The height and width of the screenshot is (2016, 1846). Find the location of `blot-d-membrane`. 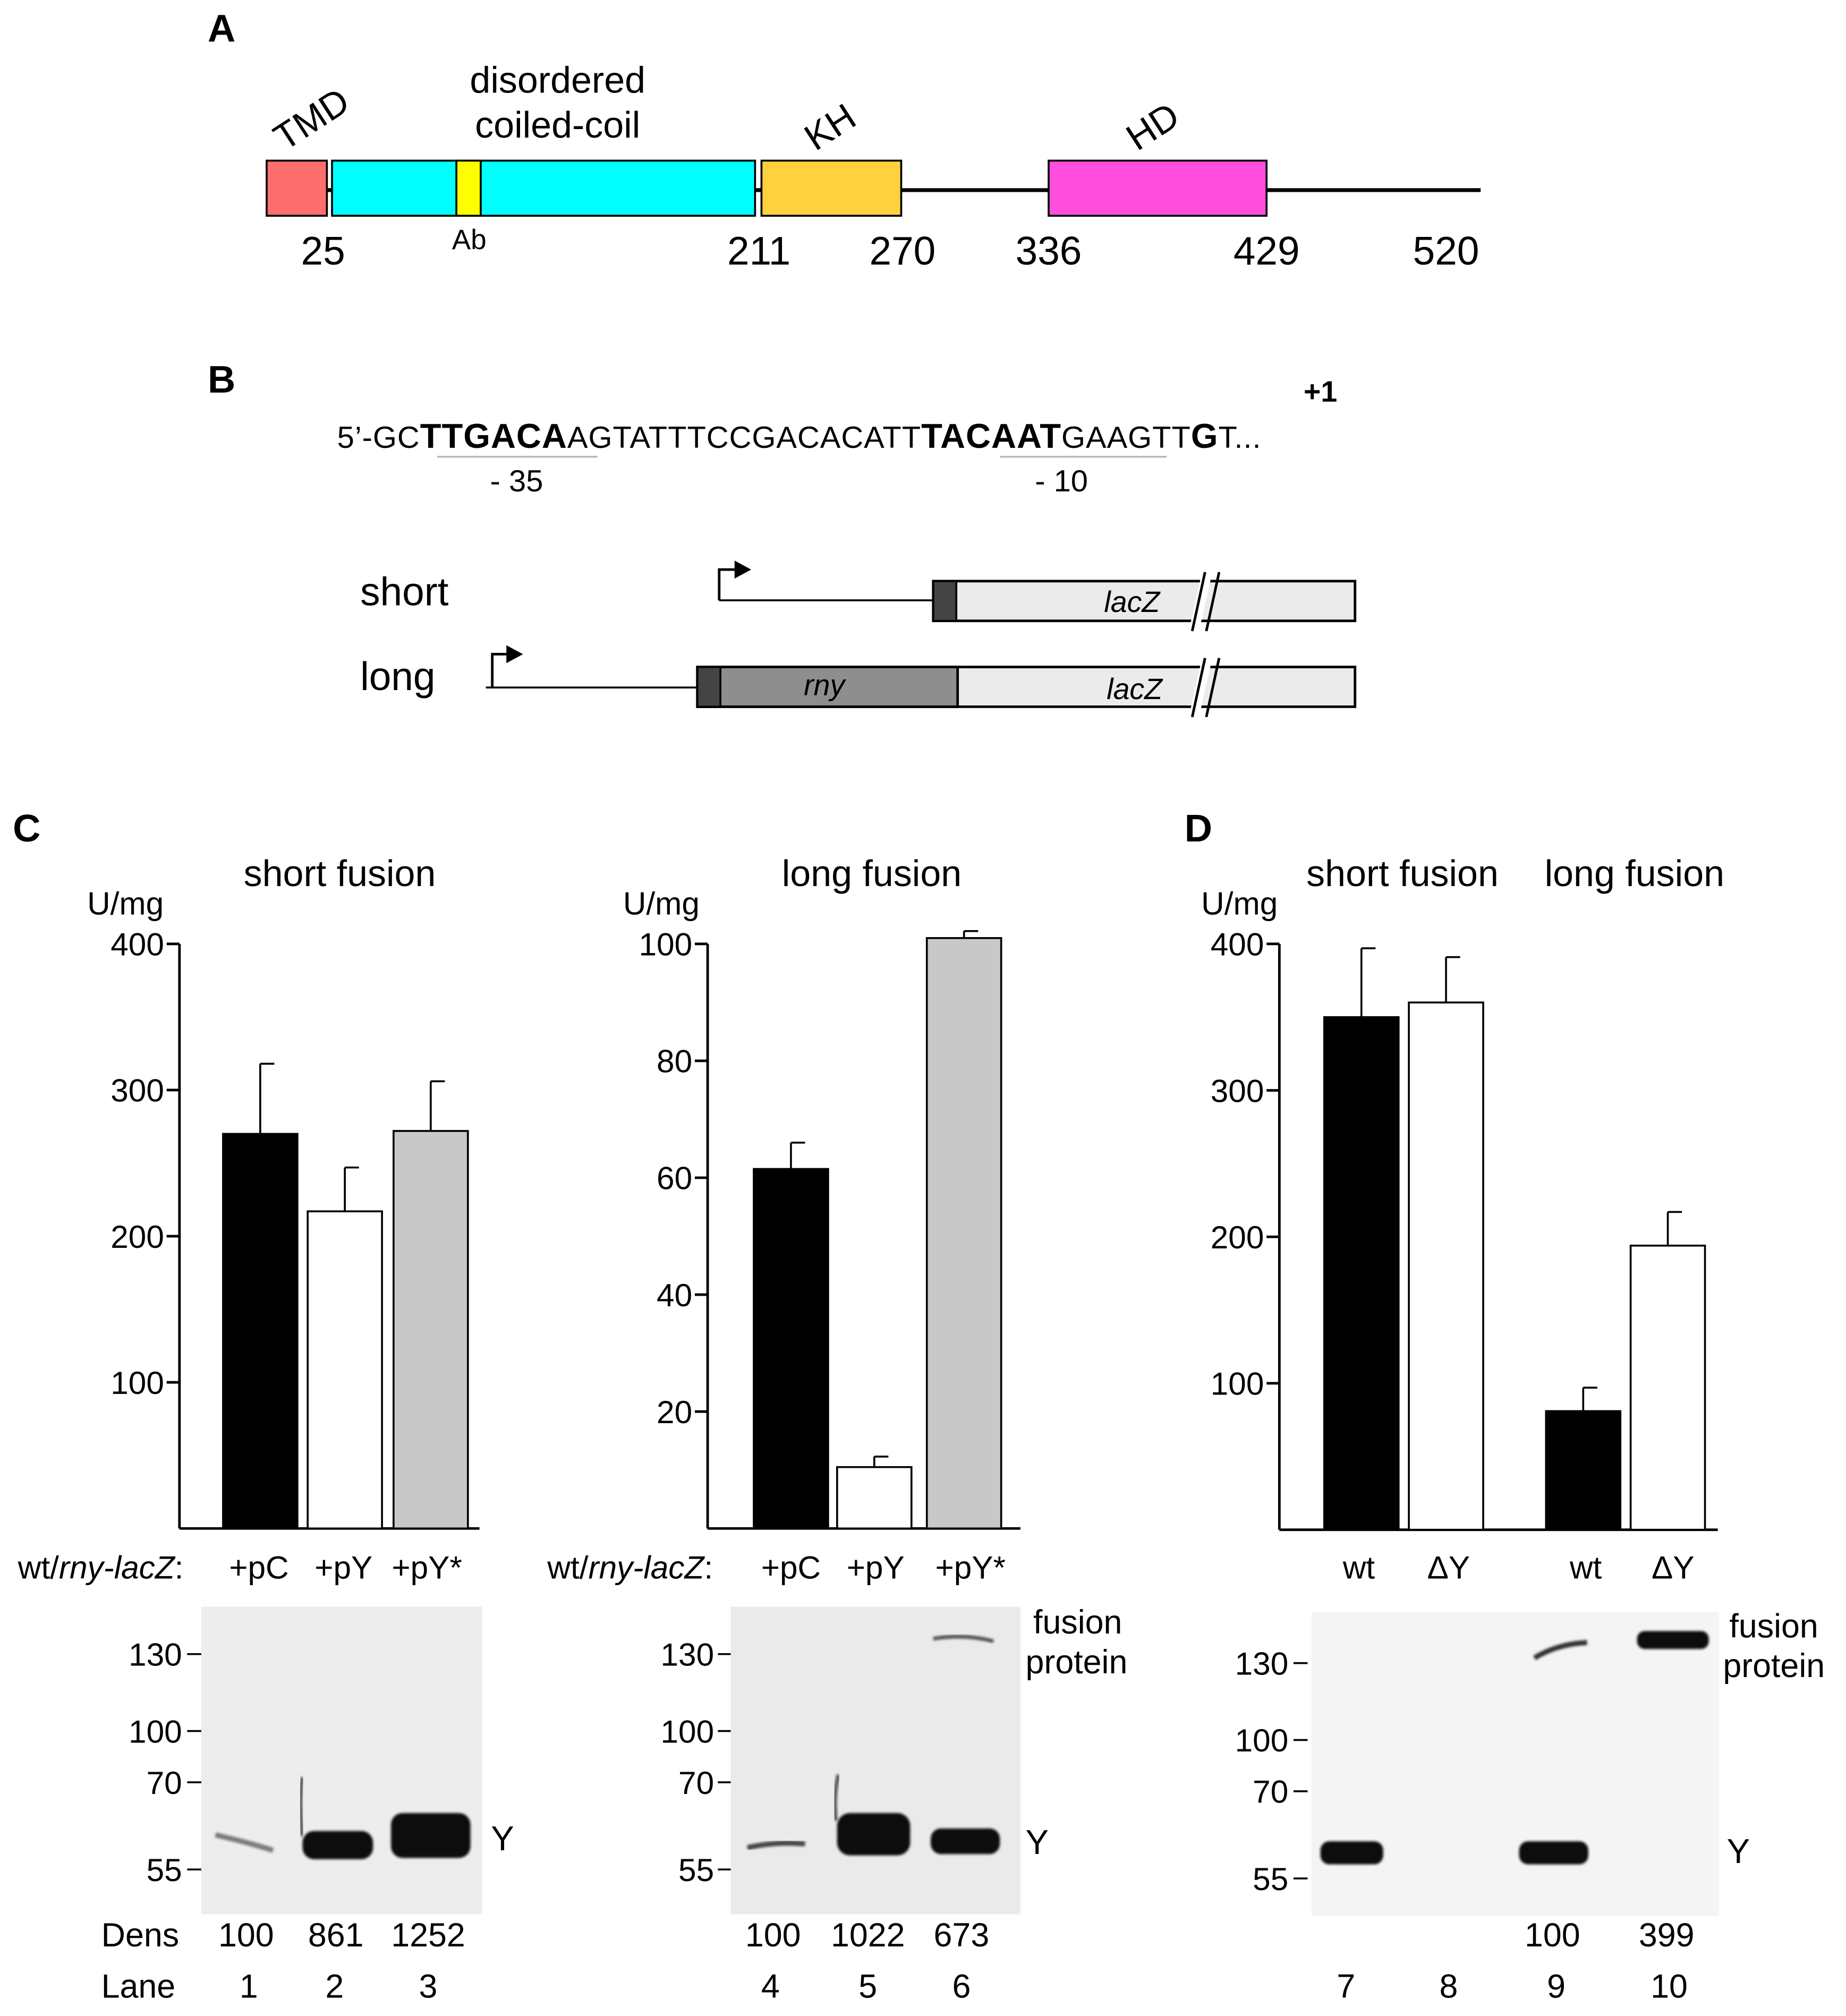

blot-d-membrane is located at coordinates (1515, 1764).